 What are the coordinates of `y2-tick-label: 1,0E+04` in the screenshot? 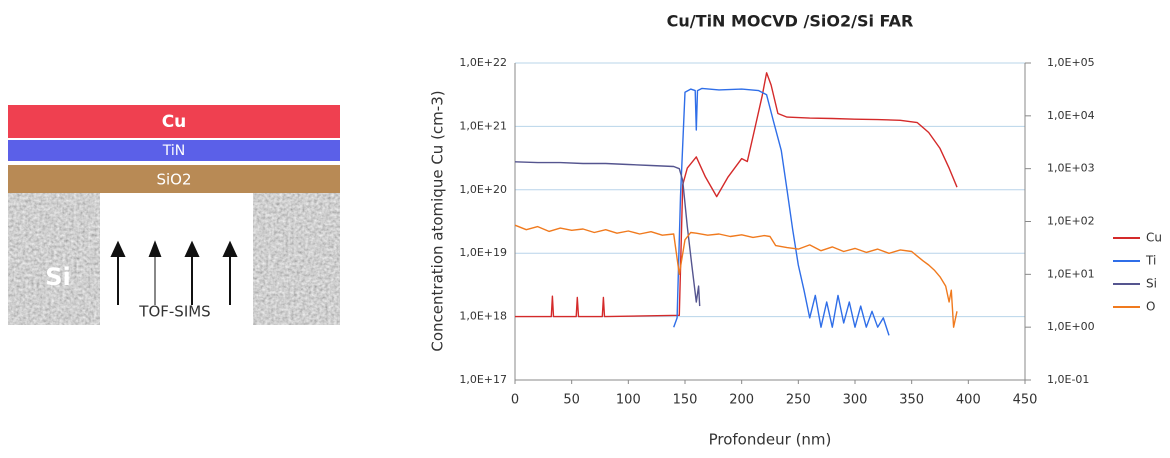 It's located at (1071, 115).